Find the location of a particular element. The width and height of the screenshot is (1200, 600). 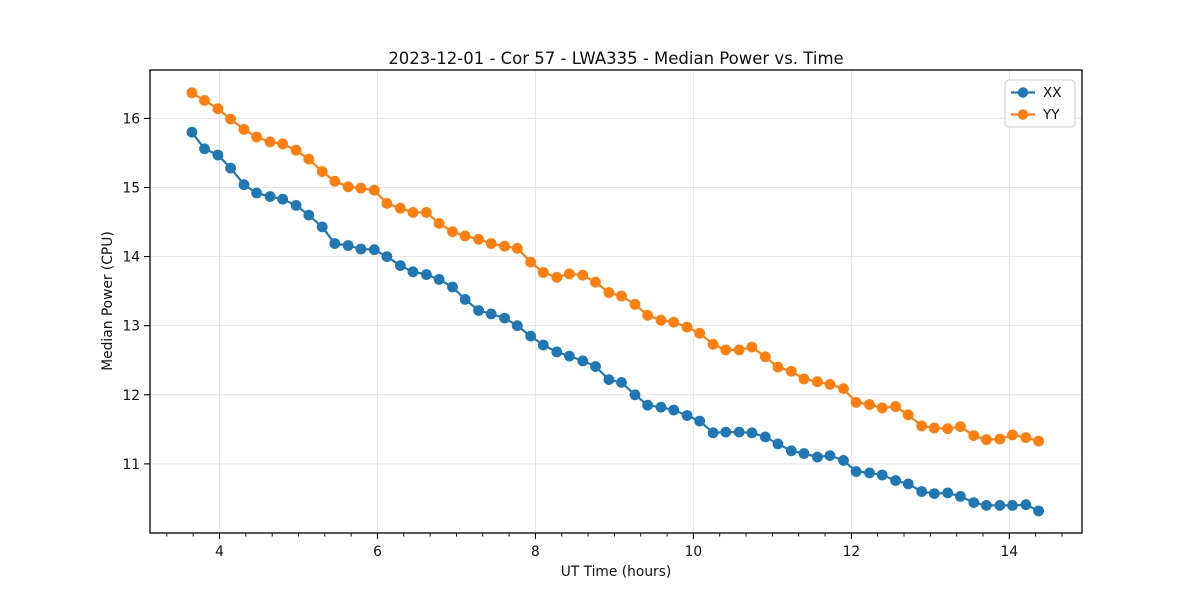

x-tick-label: 8 is located at coordinates (535, 552).